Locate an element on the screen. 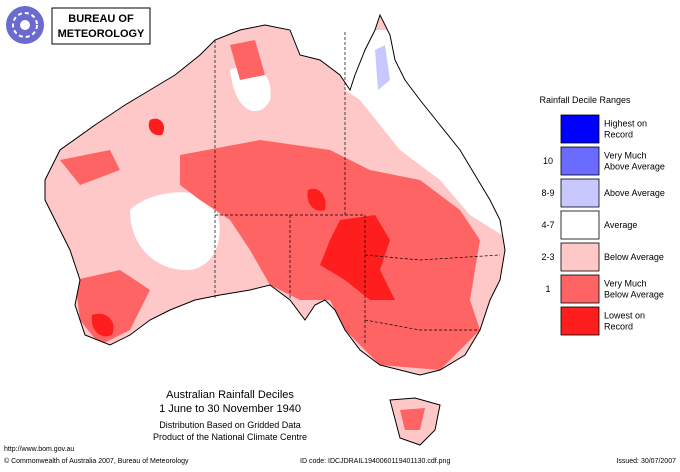 The width and height of the screenshot is (680, 472). caption-note: Product of the National Climate Centre is located at coordinates (230, 437).